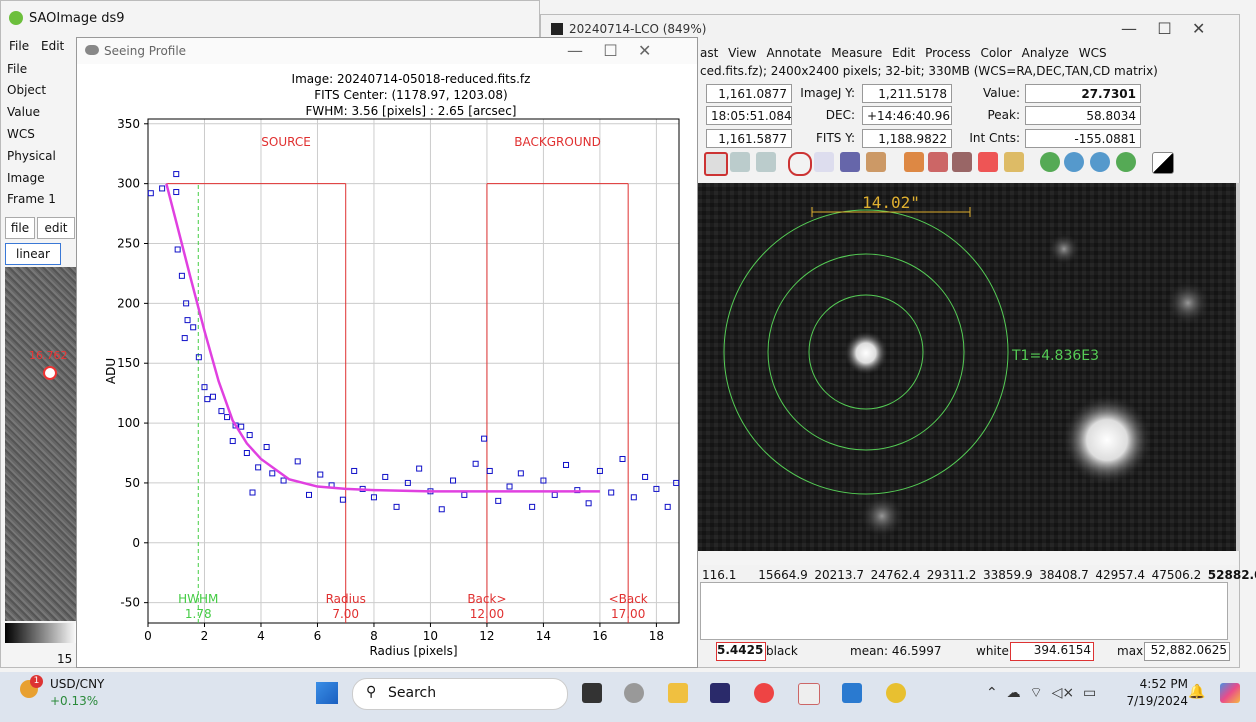 This screenshot has height=722, width=1256. What do you see at coordinates (1093, 53) in the screenshot?
I see `menu-item: WCS` at bounding box center [1093, 53].